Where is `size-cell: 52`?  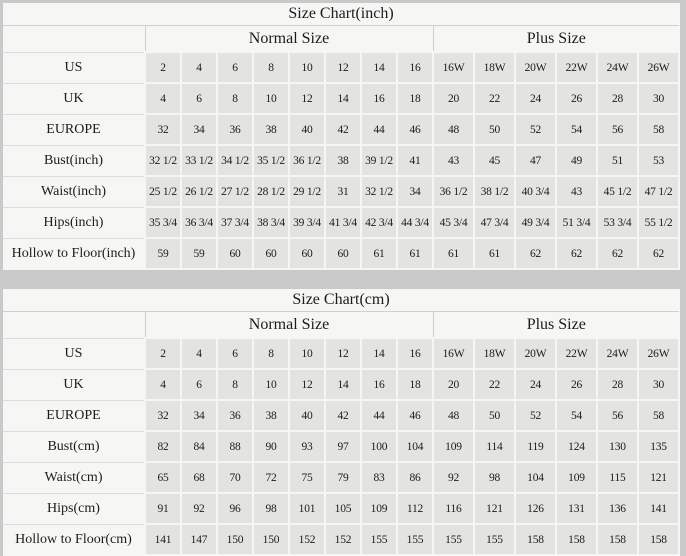
size-cell: 52 is located at coordinates (535, 415).